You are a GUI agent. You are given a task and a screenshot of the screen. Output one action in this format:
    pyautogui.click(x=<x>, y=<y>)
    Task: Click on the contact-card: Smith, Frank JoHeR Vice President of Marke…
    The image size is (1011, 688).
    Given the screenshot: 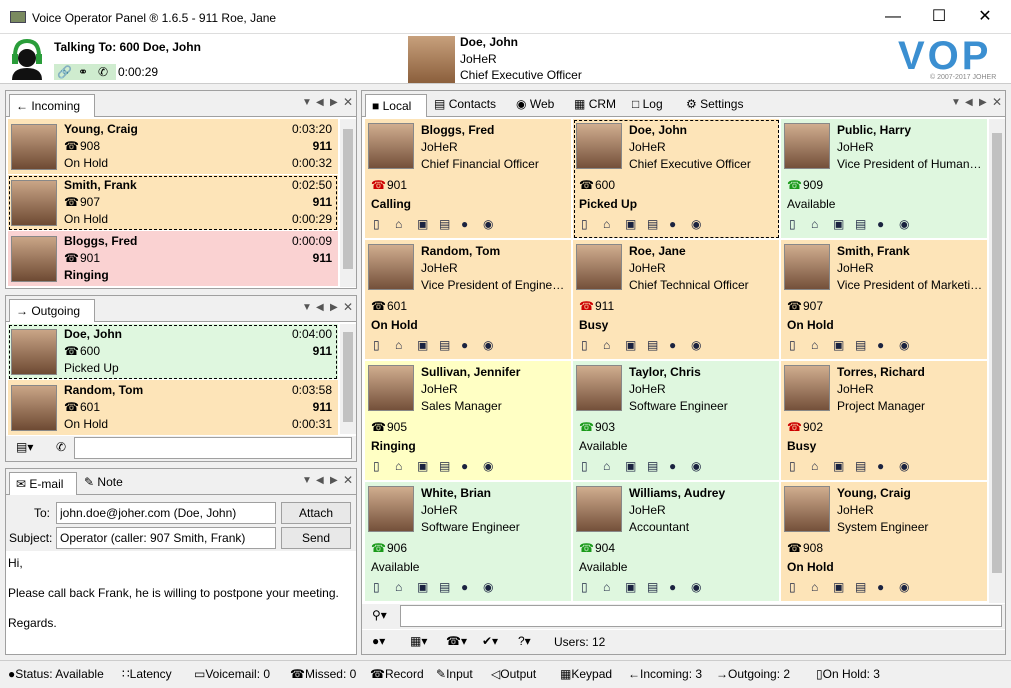 What is the action you would take?
    pyautogui.click(x=884, y=300)
    